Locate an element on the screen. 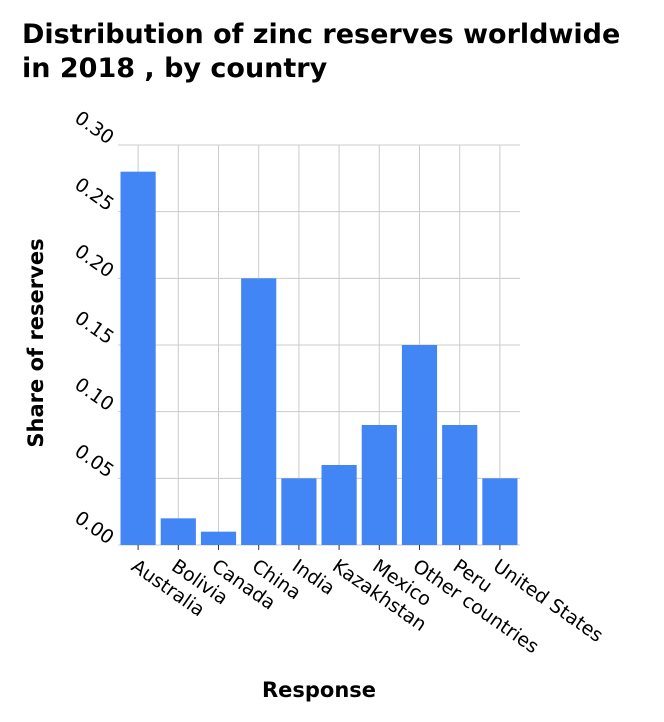 The image size is (664, 722). bar-united-states is located at coordinates (500, 511).